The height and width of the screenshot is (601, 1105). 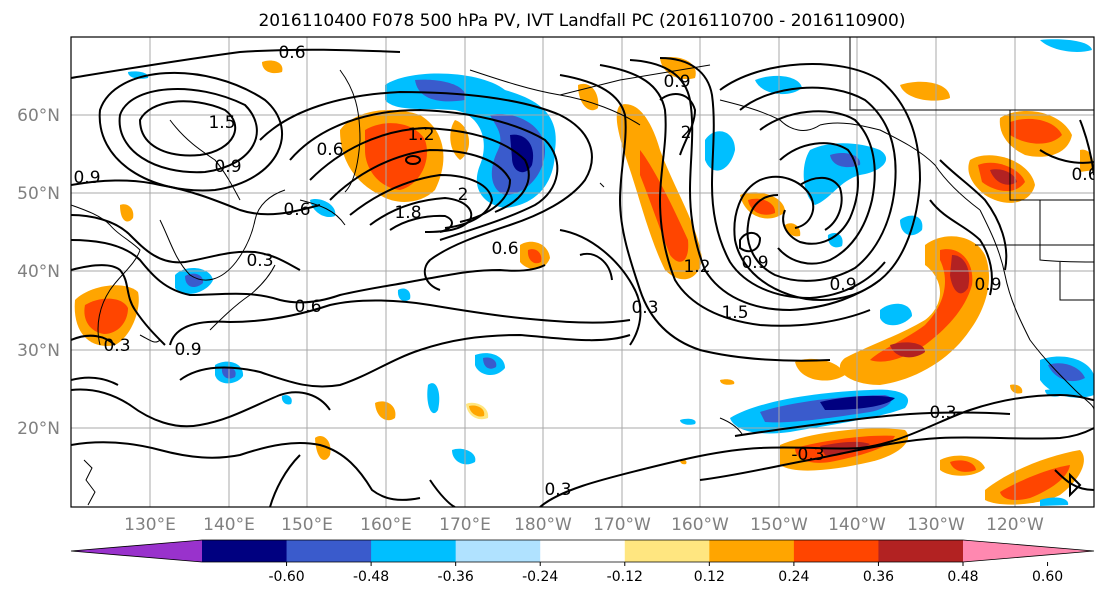 I want to click on lon-label: 150°W, so click(x=779, y=525).